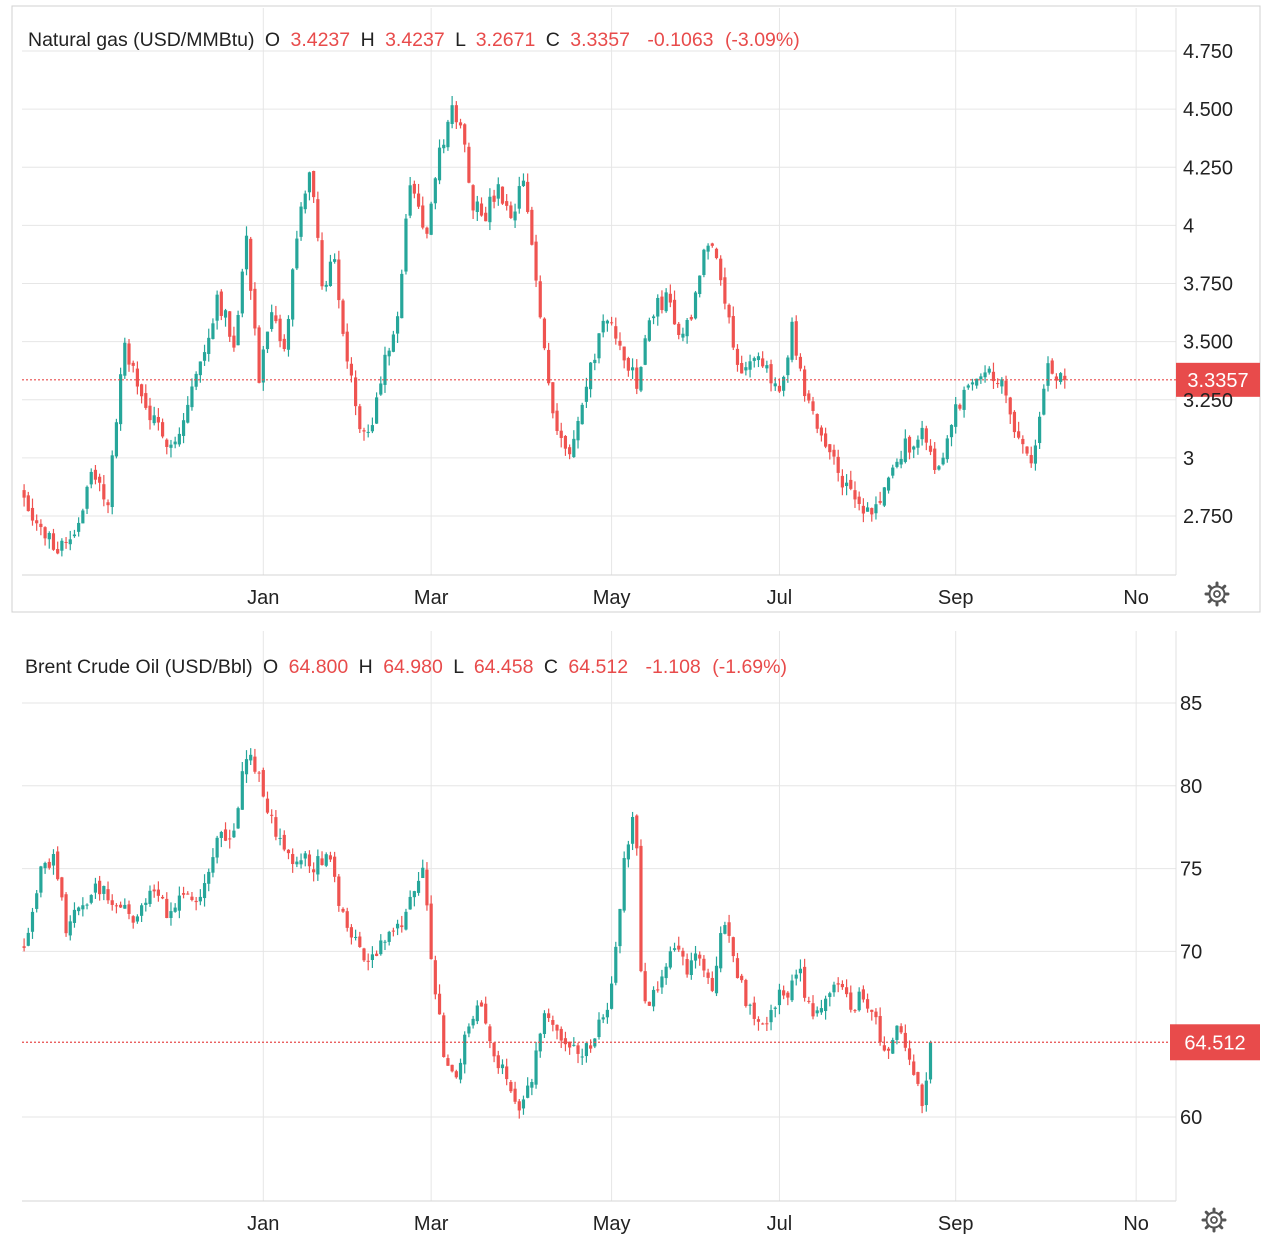 The width and height of the screenshot is (1266, 1254). What do you see at coordinates (1191, 1118) in the screenshot?
I see `y-tick-label: 60` at bounding box center [1191, 1118].